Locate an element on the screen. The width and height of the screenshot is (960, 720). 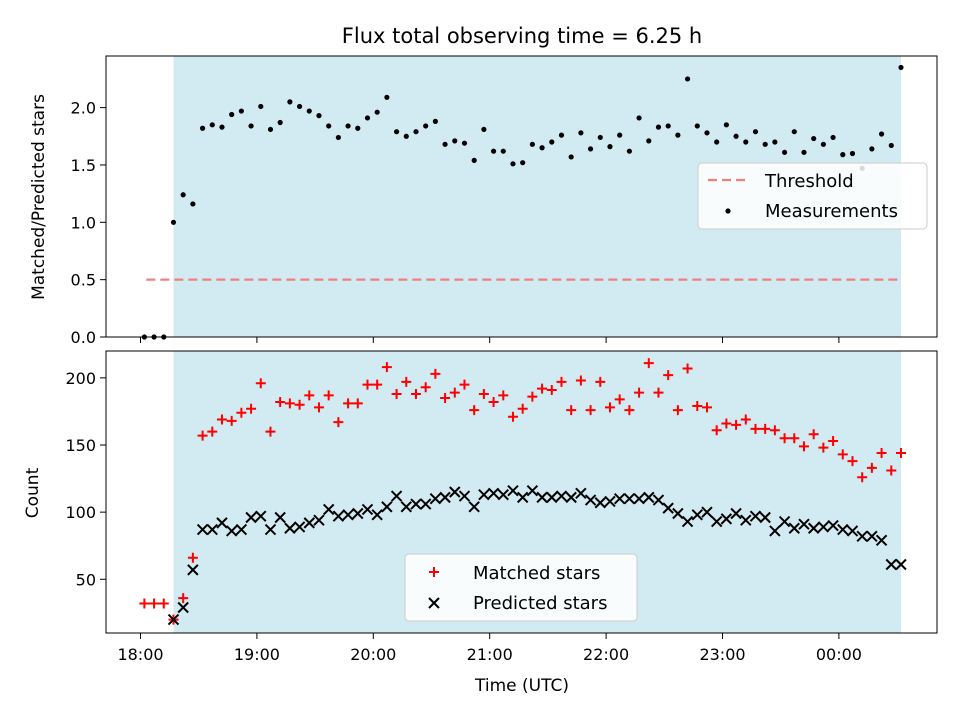
top-legend-box is located at coordinates (812, 196).